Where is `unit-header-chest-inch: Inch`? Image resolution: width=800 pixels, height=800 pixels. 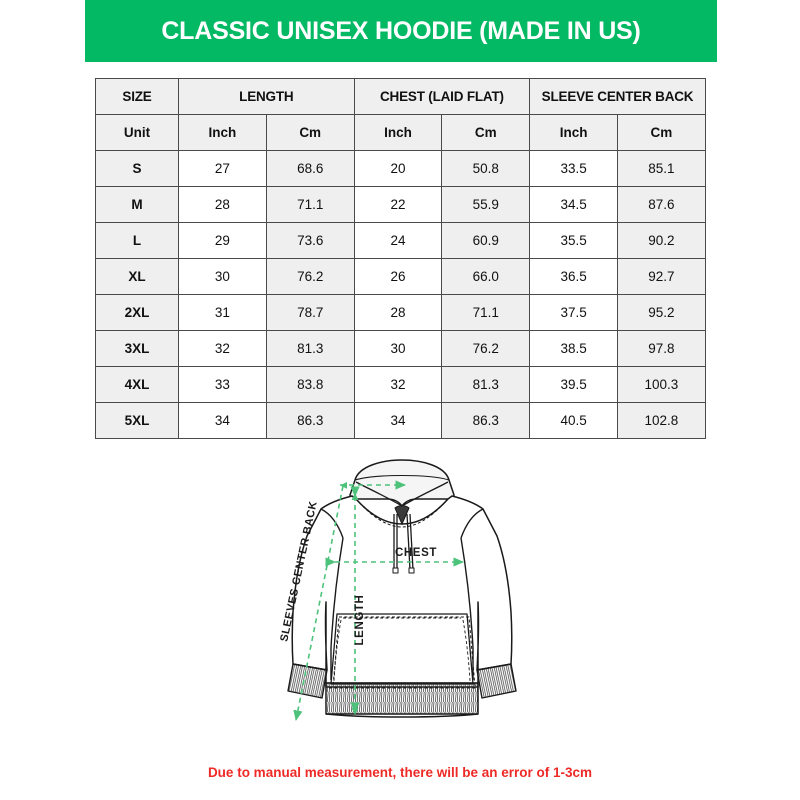
unit-header-chest-inch: Inch is located at coordinates (398, 132).